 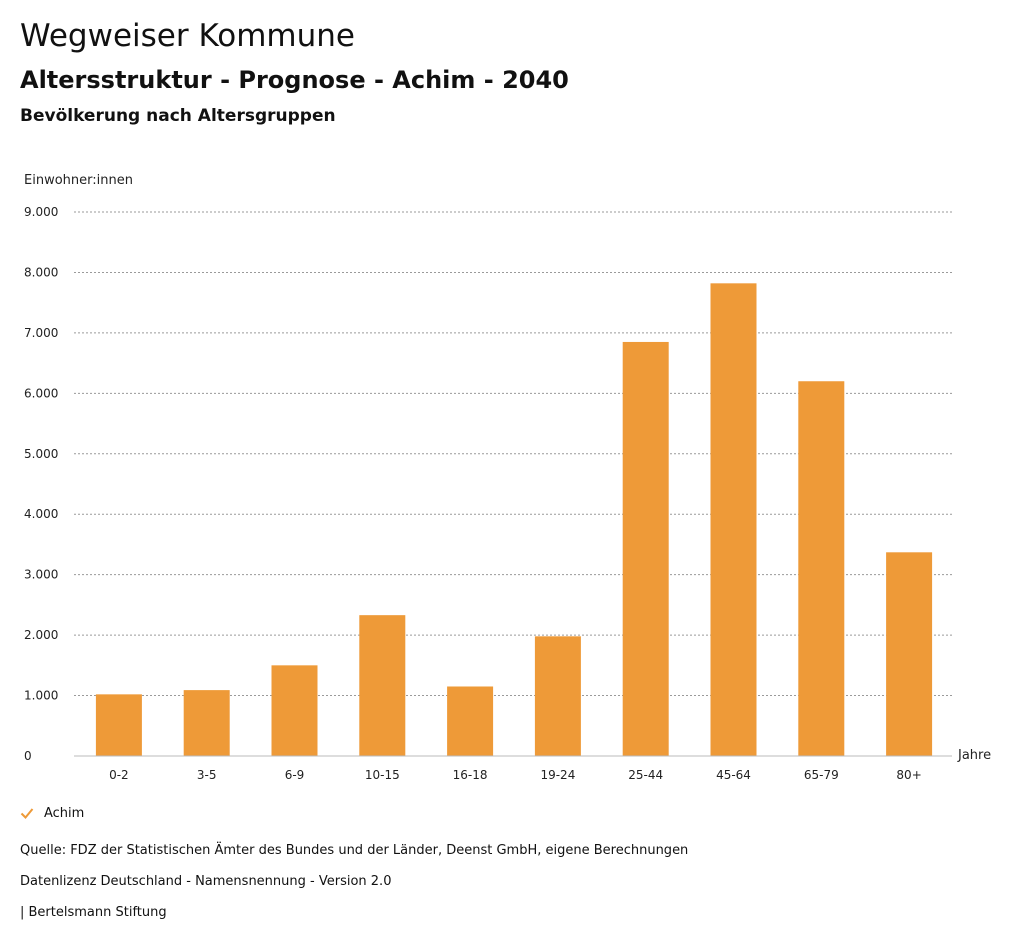 What do you see at coordinates (41, 635) in the screenshot?
I see `y-tick-label: 2.000` at bounding box center [41, 635].